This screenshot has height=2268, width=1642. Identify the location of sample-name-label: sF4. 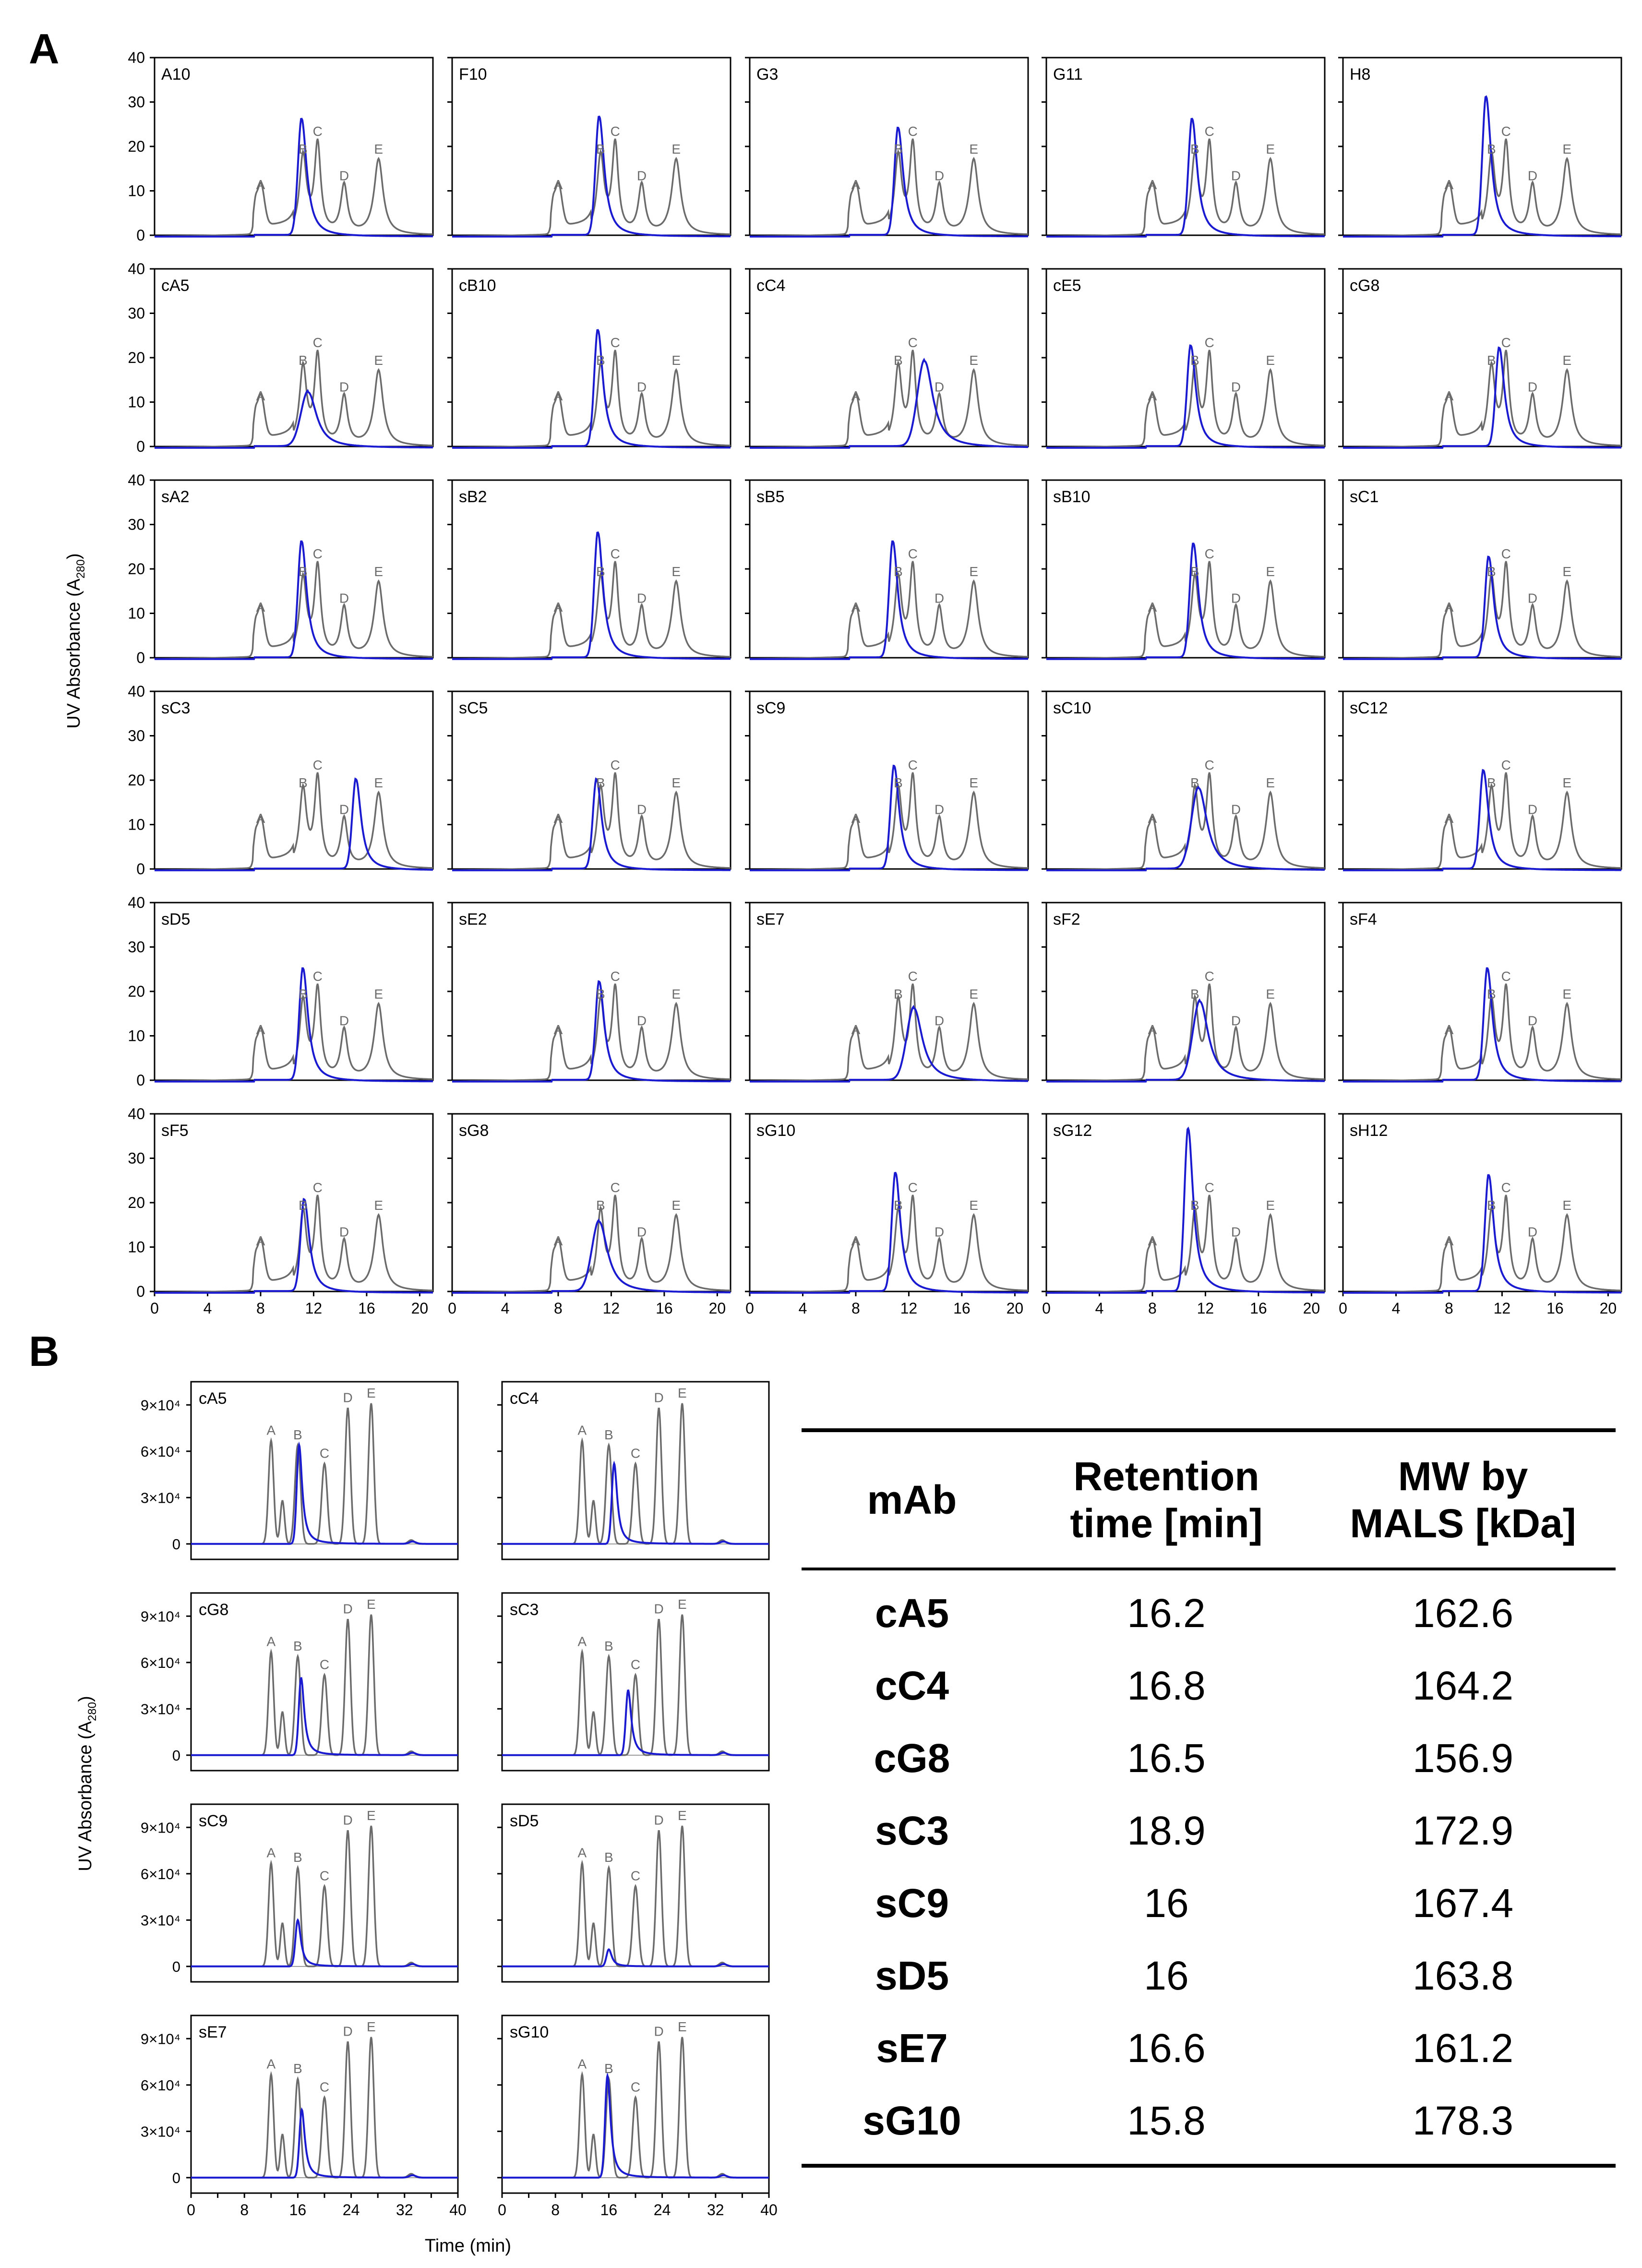
(1363, 919).